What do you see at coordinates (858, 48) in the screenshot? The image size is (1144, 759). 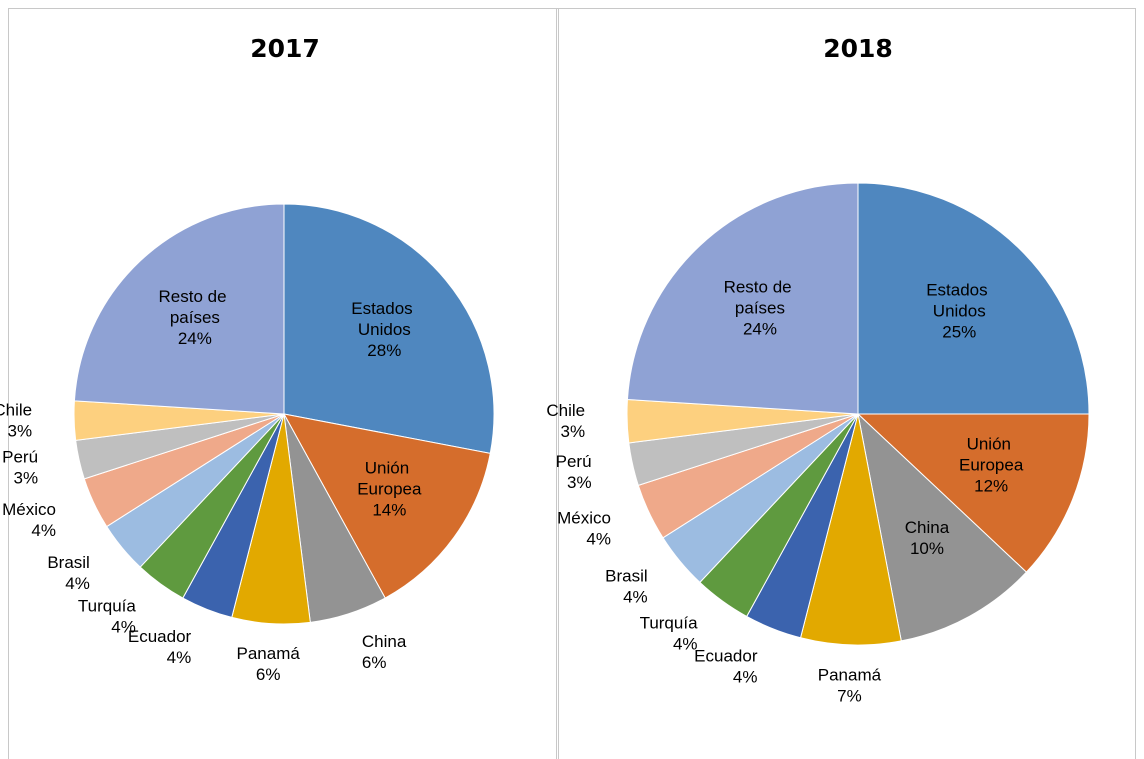 I see `chart-title: 2018` at bounding box center [858, 48].